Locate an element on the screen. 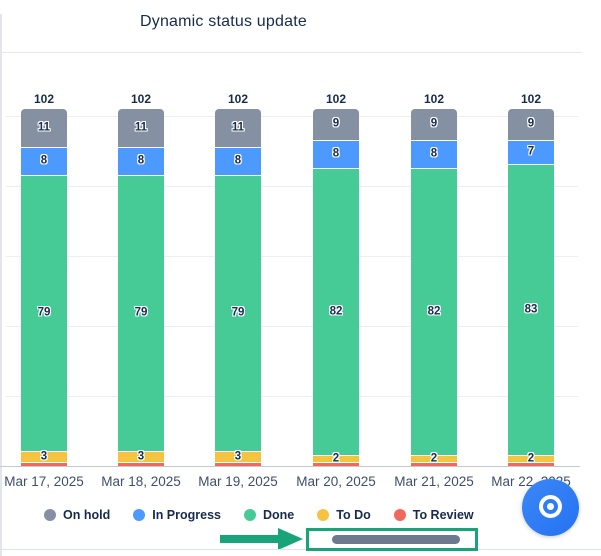 The height and width of the screenshot is (556, 601). legend-label: To Review is located at coordinates (443, 515).